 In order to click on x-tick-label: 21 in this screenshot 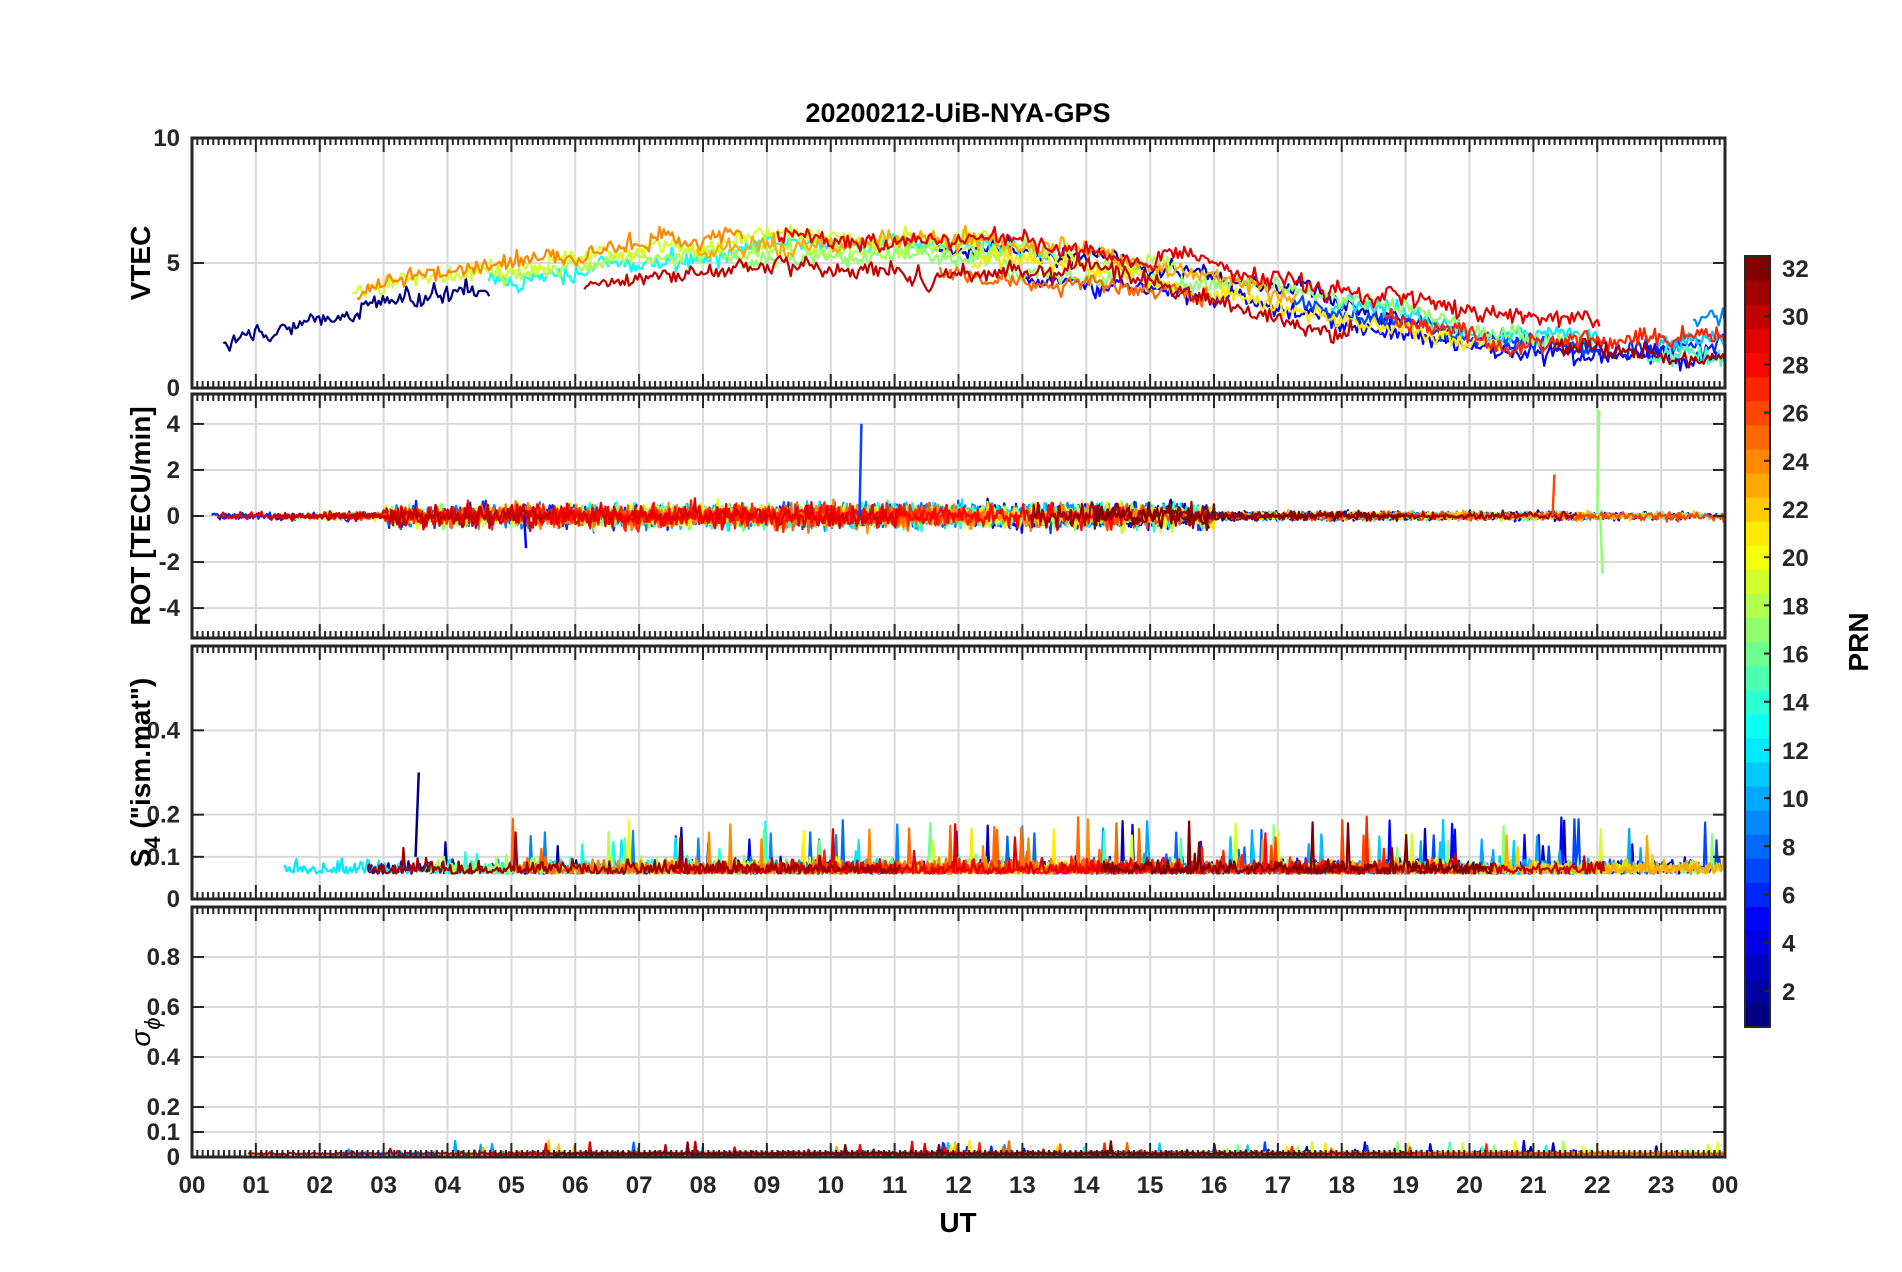, I will do `click(1533, 1185)`.